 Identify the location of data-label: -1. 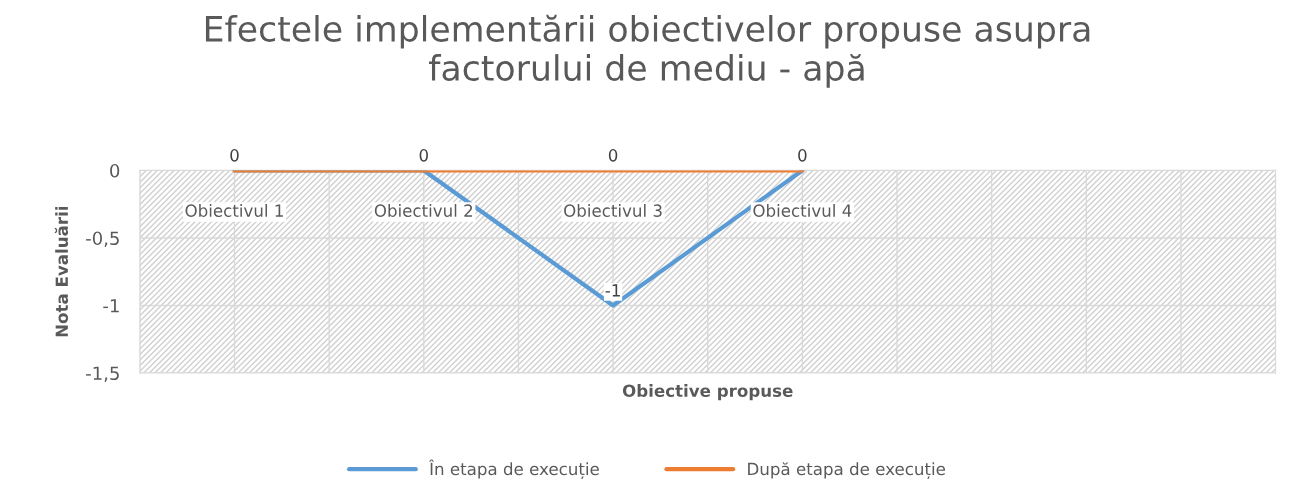
(612, 290).